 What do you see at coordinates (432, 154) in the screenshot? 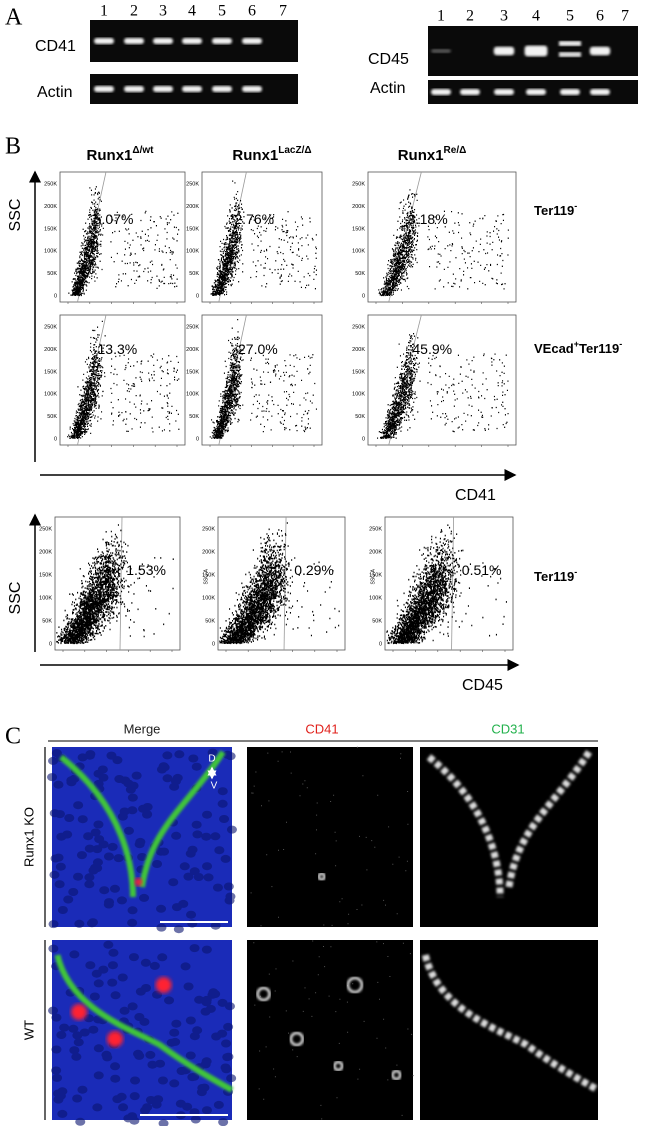
I see `column-header: Runx1Re/Δ` at bounding box center [432, 154].